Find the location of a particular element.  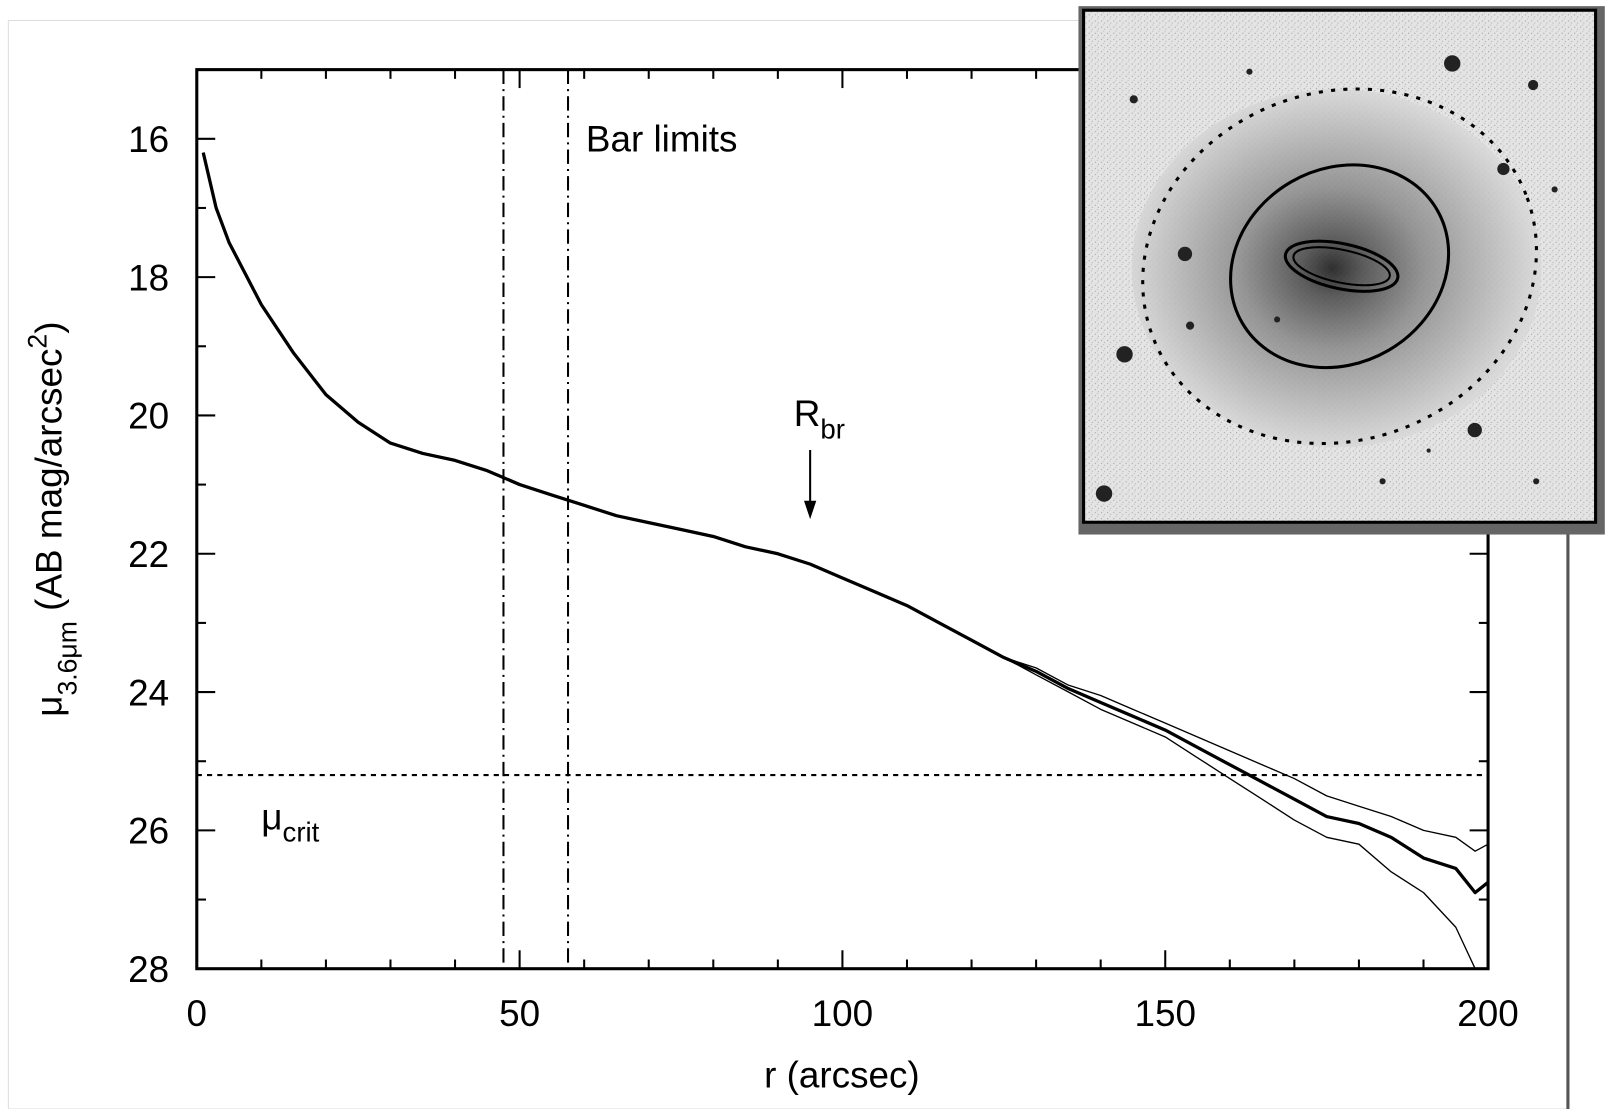

y-axis-label-part: 2 is located at coordinates (38, 341).